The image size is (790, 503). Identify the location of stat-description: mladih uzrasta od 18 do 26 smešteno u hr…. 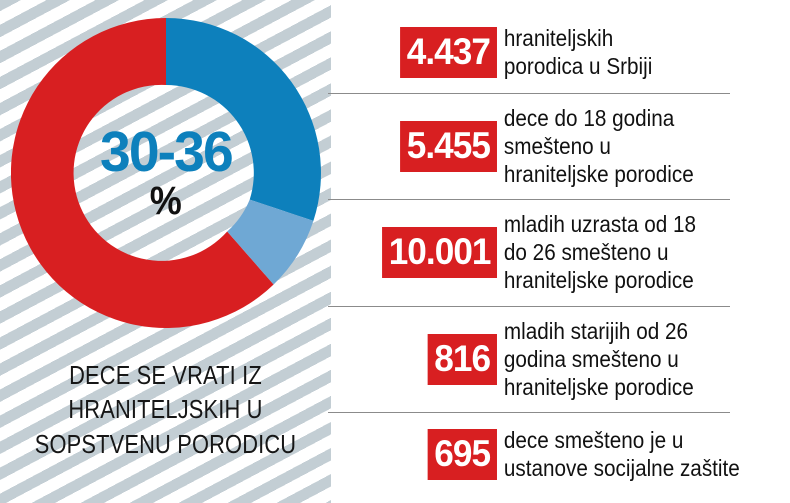
(632, 252).